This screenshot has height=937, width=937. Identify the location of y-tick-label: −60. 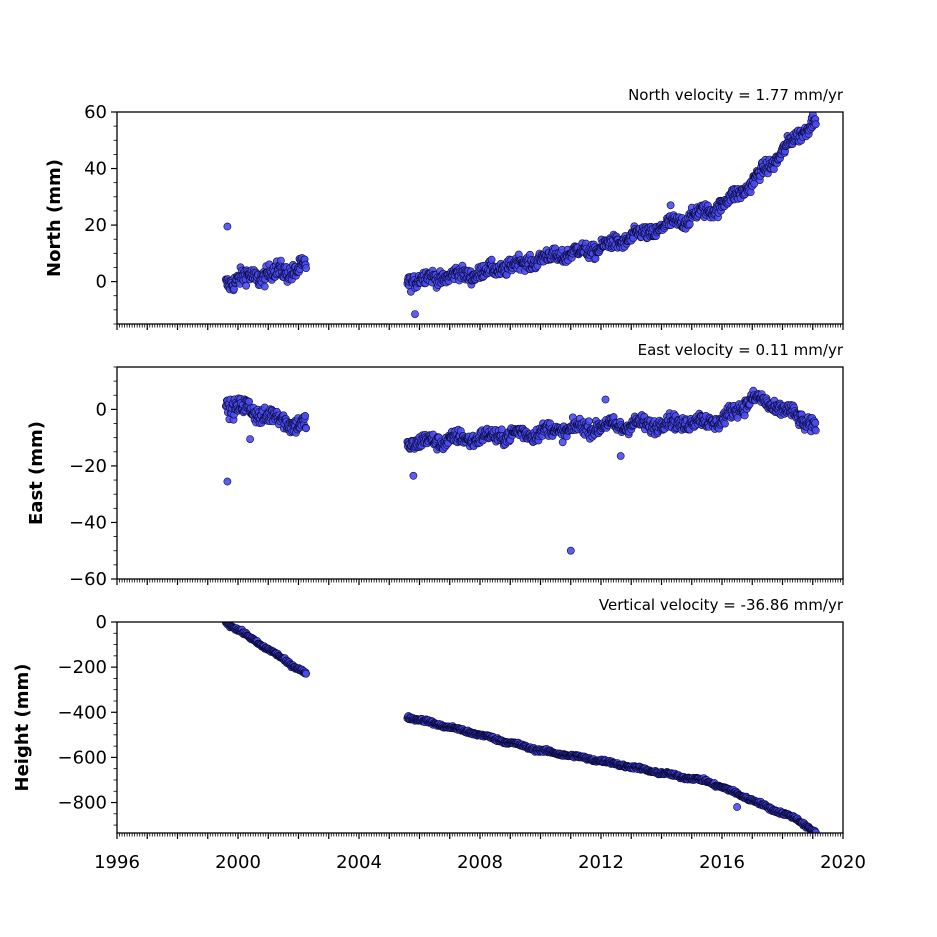
(88, 579).